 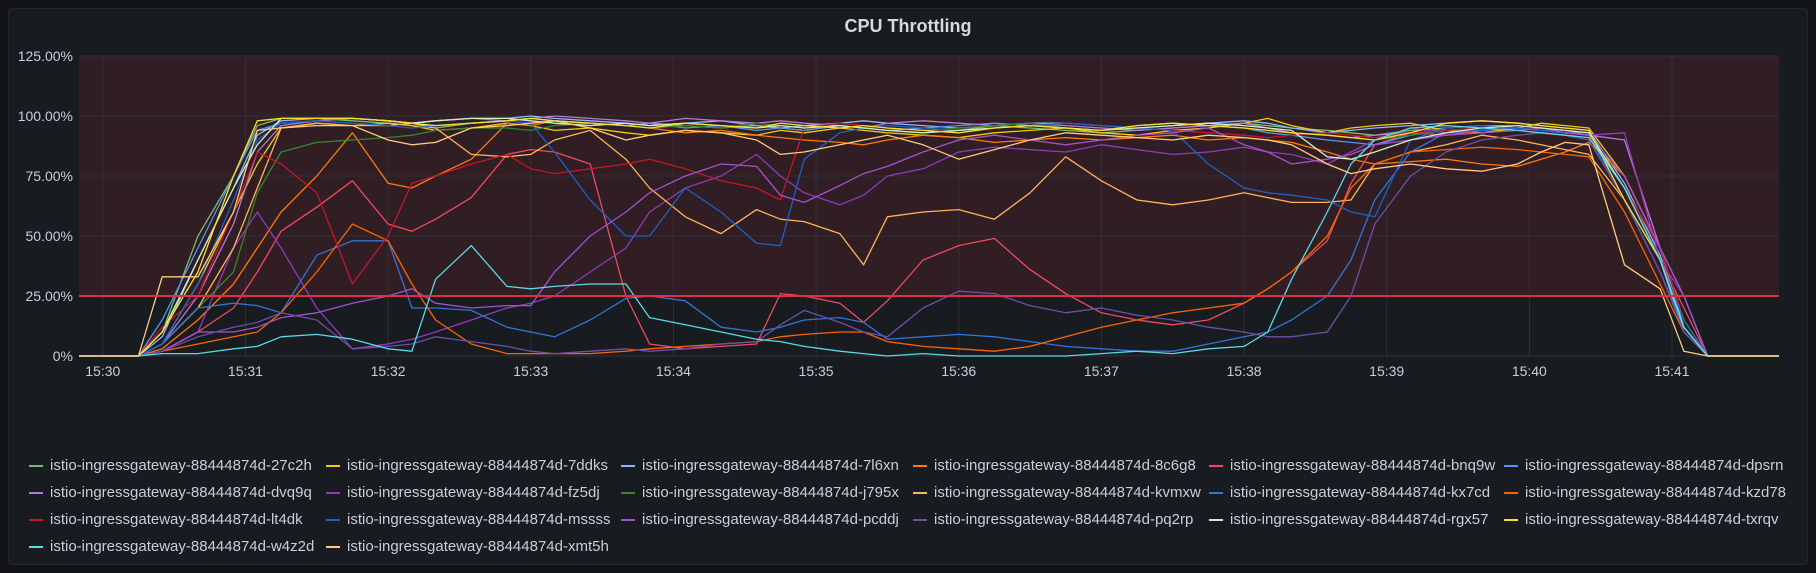 I want to click on legend-item: istio-ingressgateway-88444874d-8c6g8, so click(x=1054, y=468).